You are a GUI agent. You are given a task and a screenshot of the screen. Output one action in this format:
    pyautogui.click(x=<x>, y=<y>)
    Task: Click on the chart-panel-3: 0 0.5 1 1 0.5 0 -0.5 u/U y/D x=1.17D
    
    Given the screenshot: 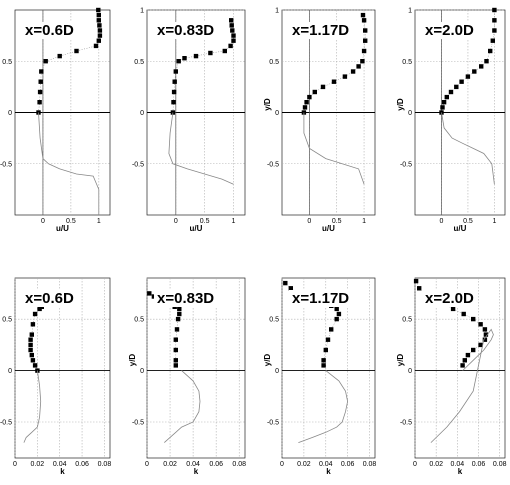 What is the action you would take?
    pyautogui.click(x=319, y=120)
    